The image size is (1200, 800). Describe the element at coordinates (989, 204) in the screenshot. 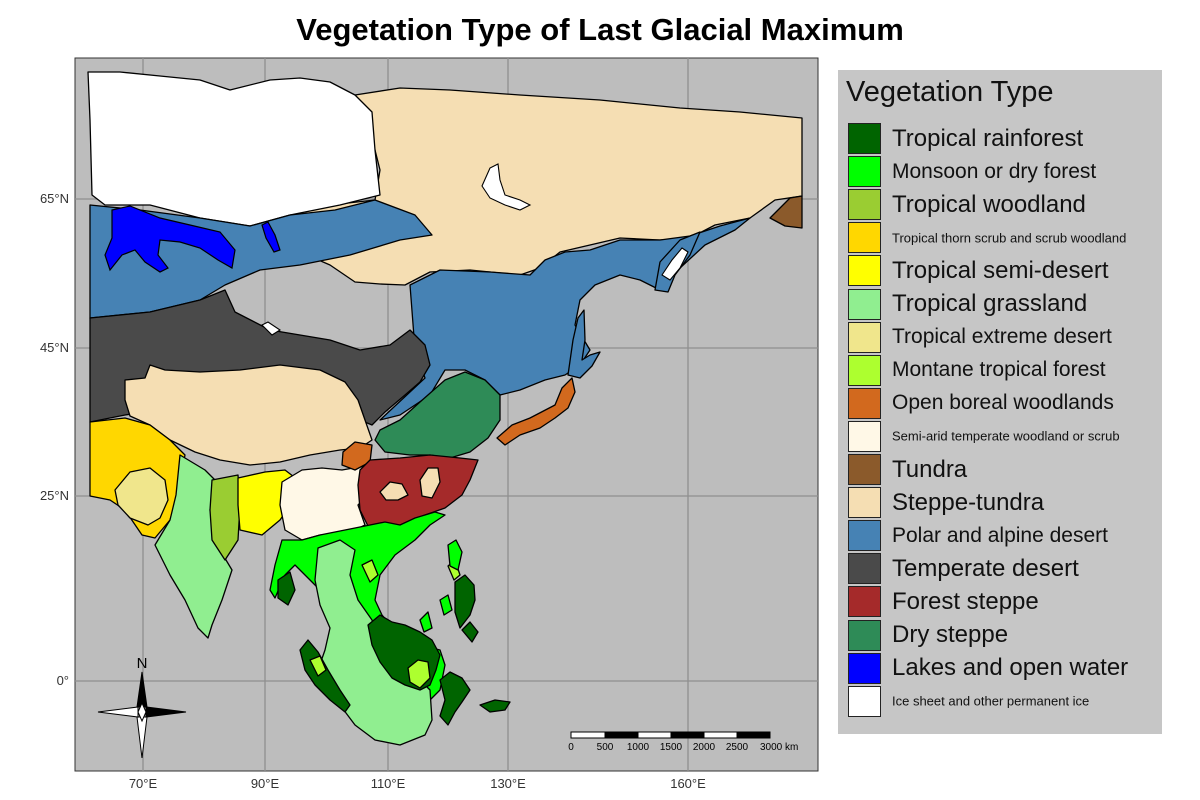

I see `legend-label: Tropical woodland` at that location.